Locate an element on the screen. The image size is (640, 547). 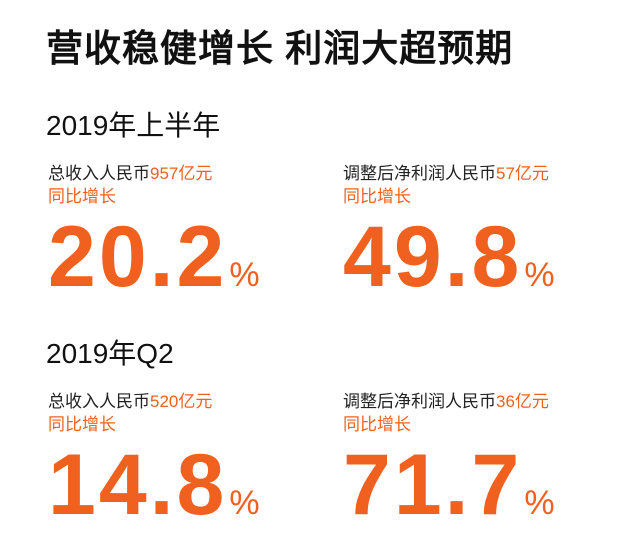
growth-value: 20.2 is located at coordinates (138, 257).